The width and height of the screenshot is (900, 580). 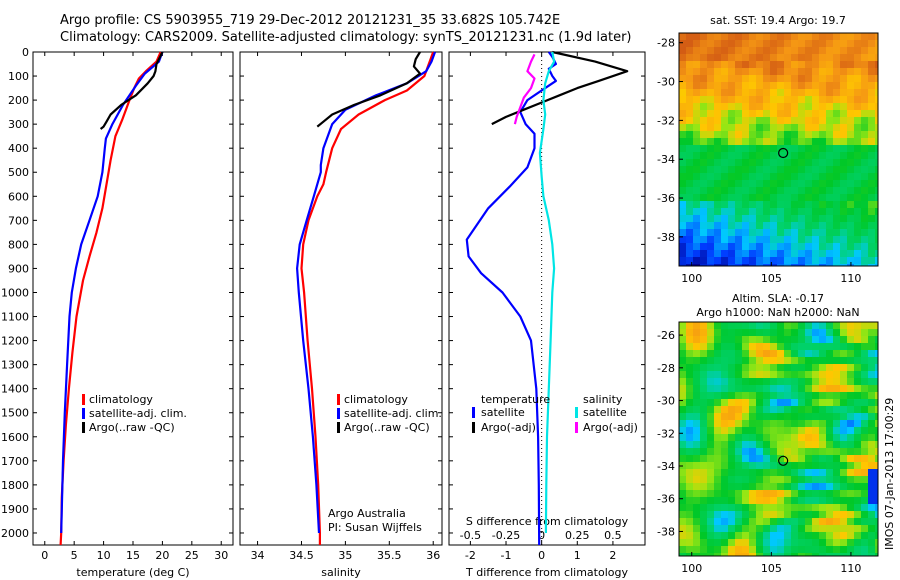 I want to click on legend-swatch, so click(x=473, y=412).